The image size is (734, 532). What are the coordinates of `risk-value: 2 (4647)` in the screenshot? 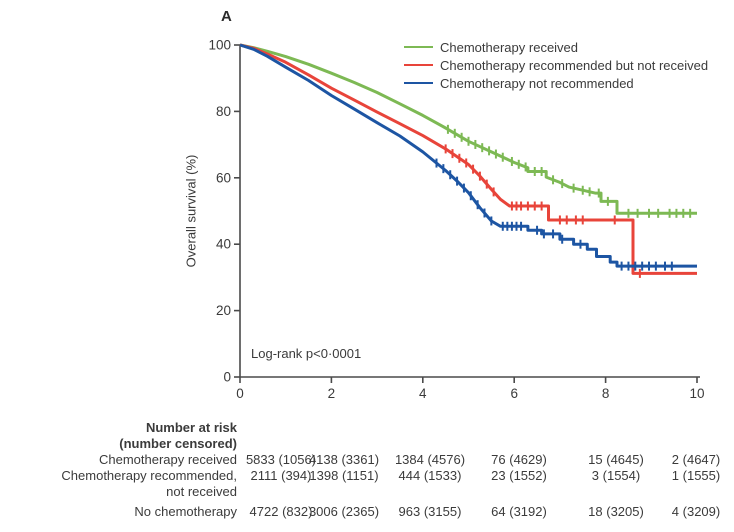 It's located at (696, 459).